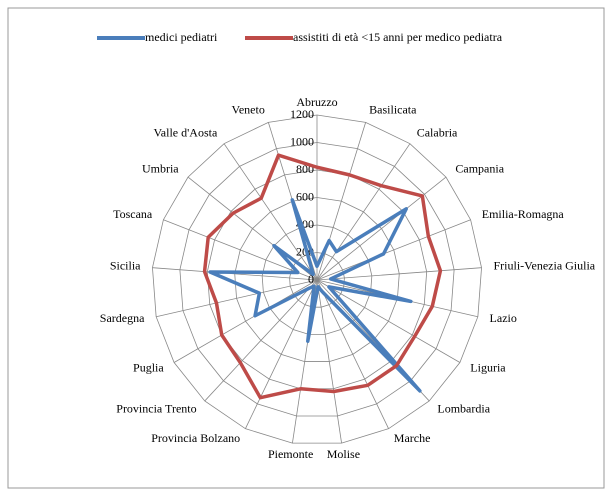 Image resolution: width=613 pixels, height=497 pixels. What do you see at coordinates (181, 37) in the screenshot?
I see `legend-label: medici pediatri` at bounding box center [181, 37].